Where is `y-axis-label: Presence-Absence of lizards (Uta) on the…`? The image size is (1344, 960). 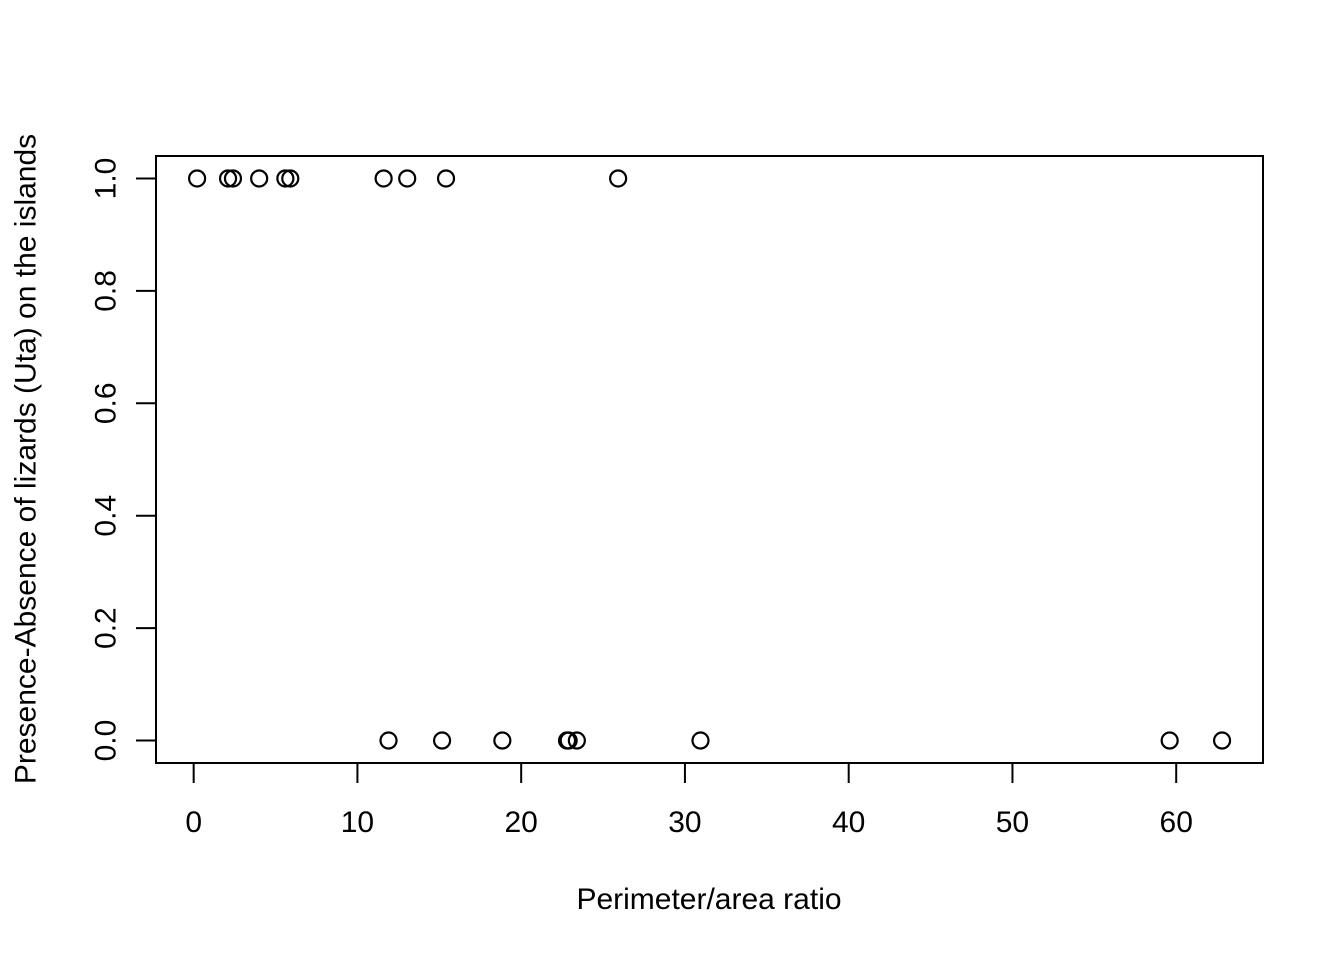 y-axis-label: Presence-Absence of lizards (Uta) on the… is located at coordinates (26, 459).